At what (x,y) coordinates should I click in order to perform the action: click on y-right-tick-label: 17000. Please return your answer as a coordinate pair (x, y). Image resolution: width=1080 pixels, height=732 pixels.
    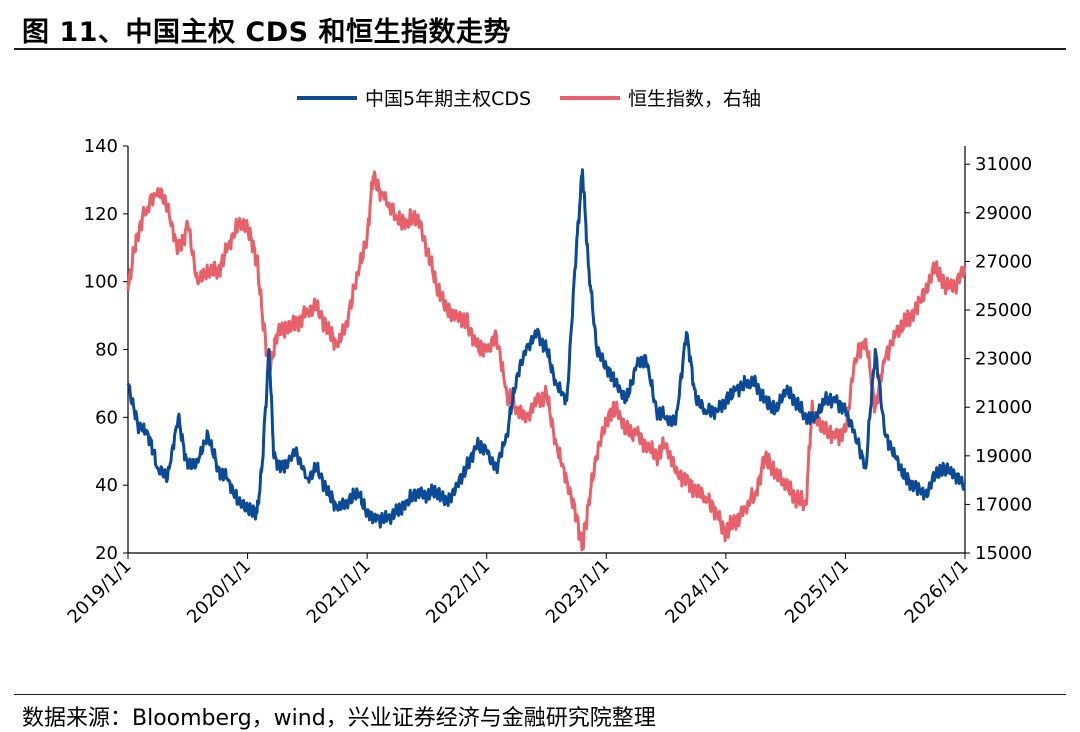
    Looking at the image, I should click on (1003, 504).